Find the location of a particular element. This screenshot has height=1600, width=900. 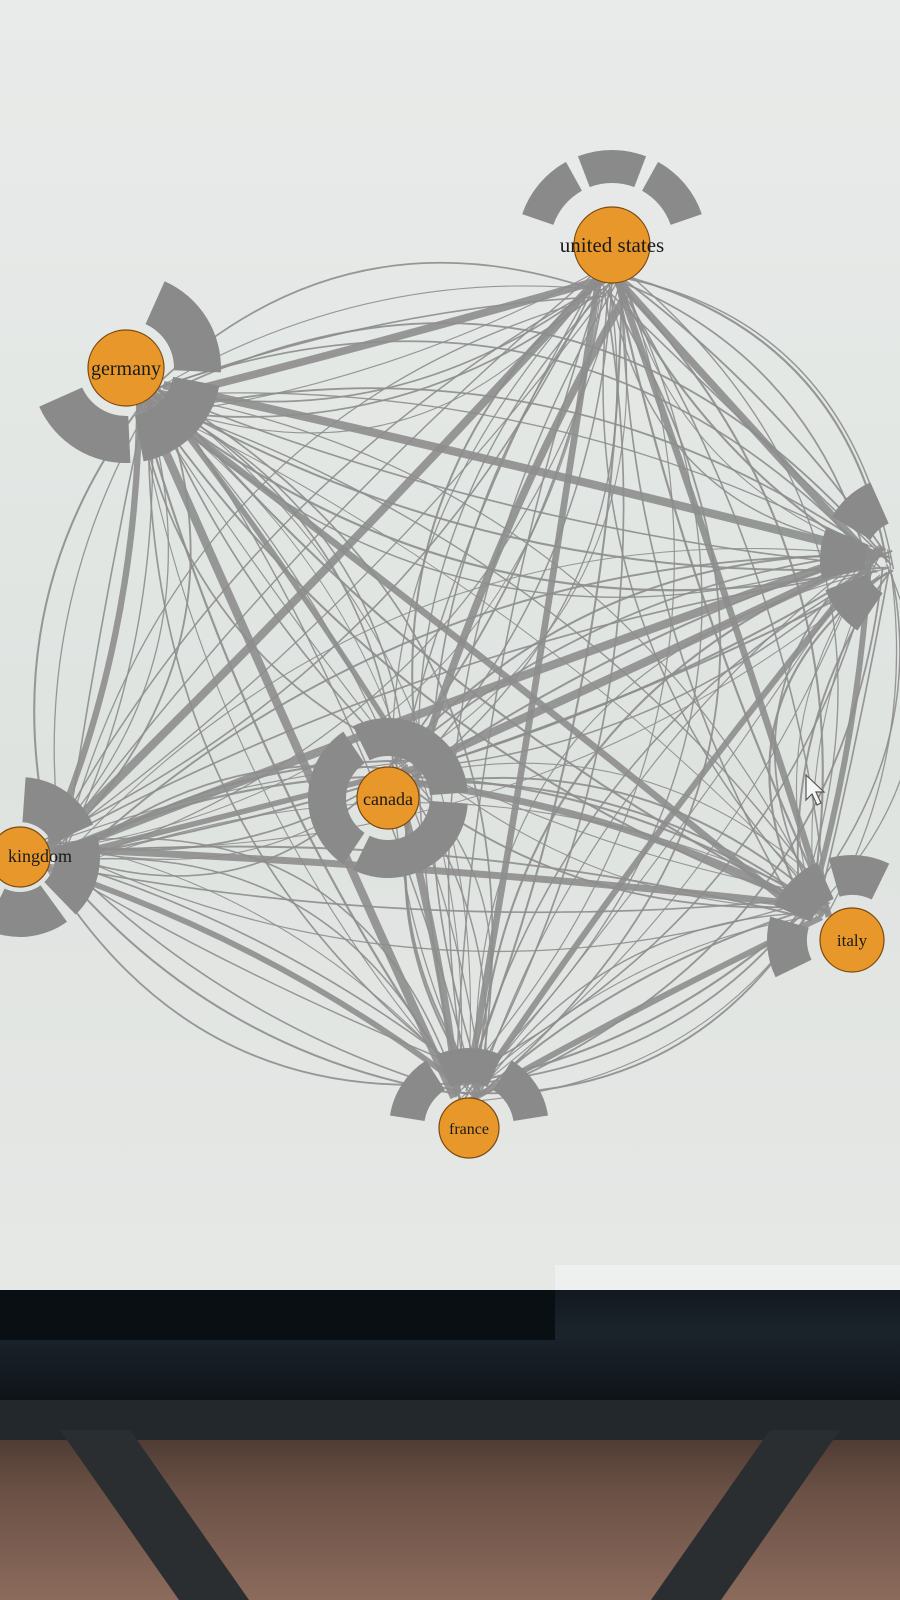

node-label: germany is located at coordinates (126, 369).